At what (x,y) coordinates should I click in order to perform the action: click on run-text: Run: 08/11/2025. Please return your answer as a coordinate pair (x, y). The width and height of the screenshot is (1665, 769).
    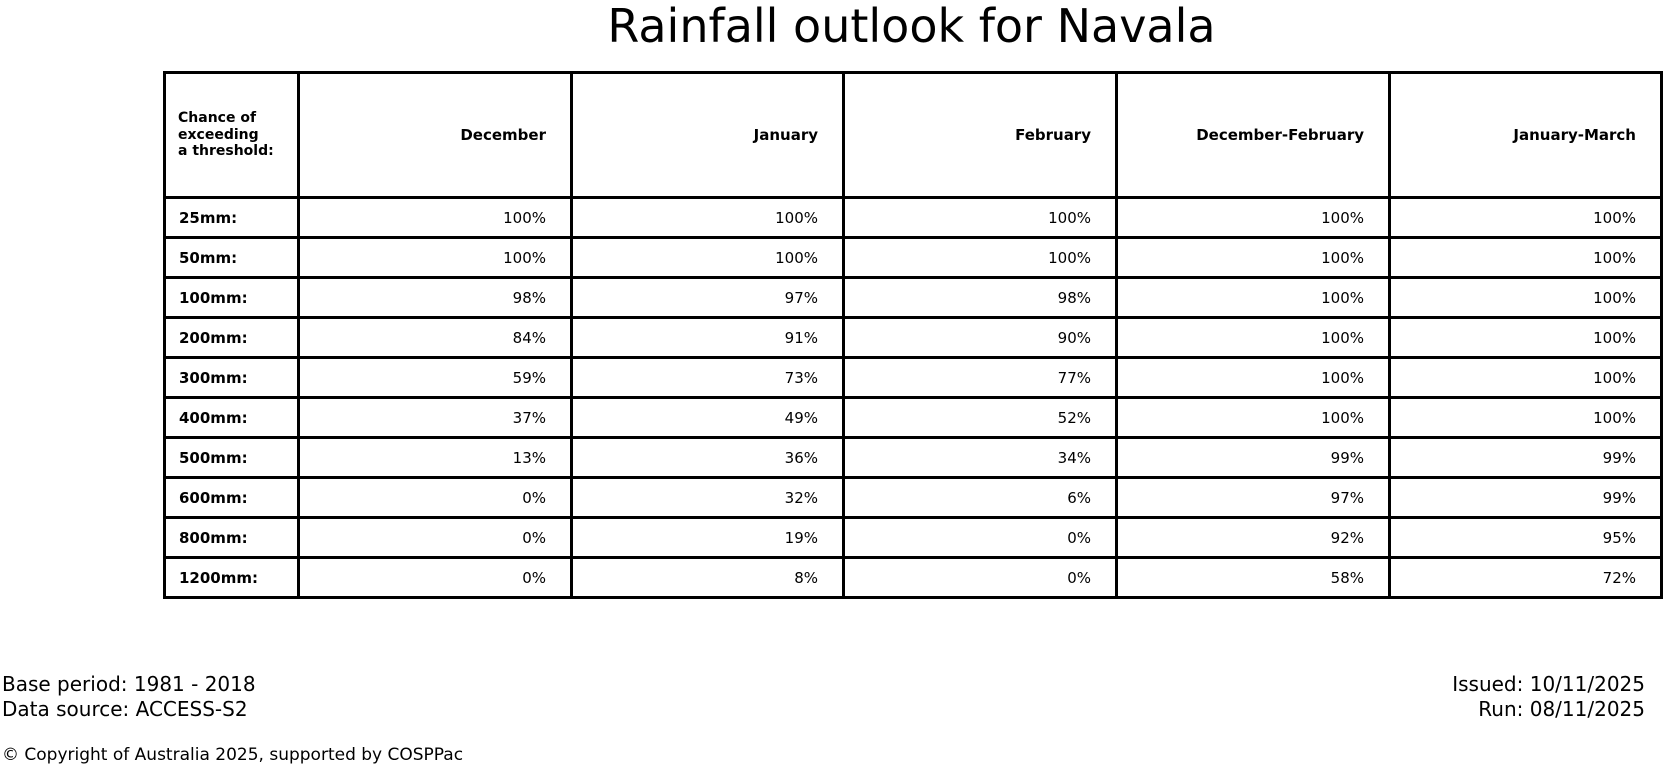
    Looking at the image, I should click on (1561, 709).